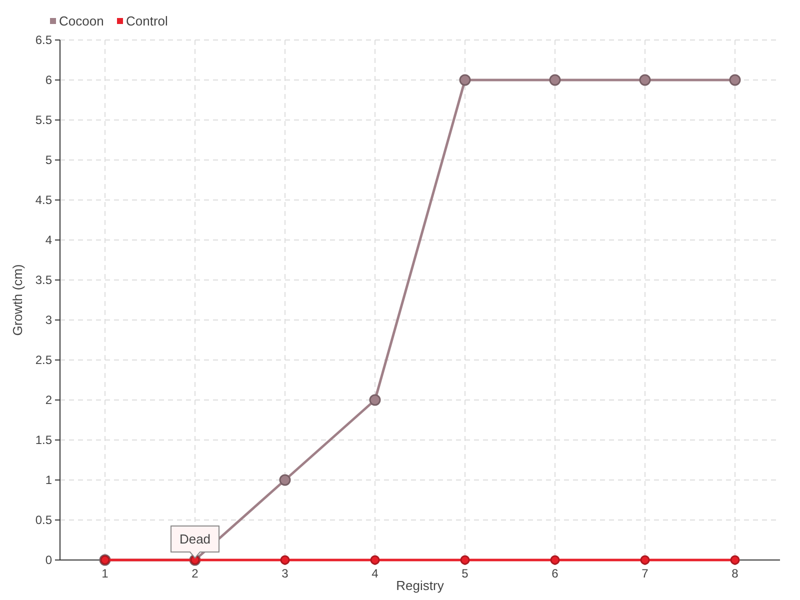  I want to click on y-tick-label: 1, so click(48, 480).